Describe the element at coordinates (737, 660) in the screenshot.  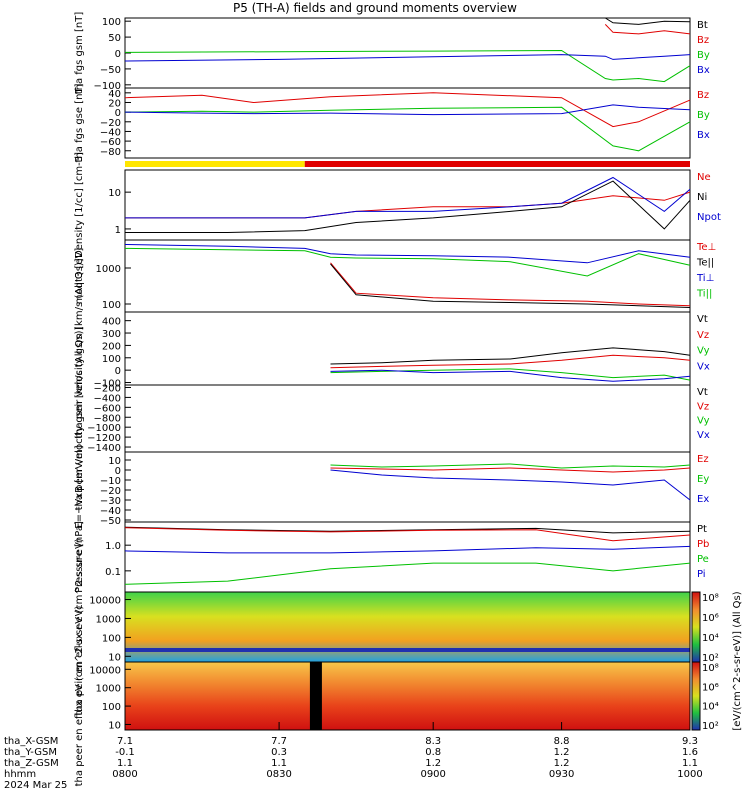
I see `colorbar-label: [eV/(cm^2-s-sr-eV)] (All Qs)` at that location.